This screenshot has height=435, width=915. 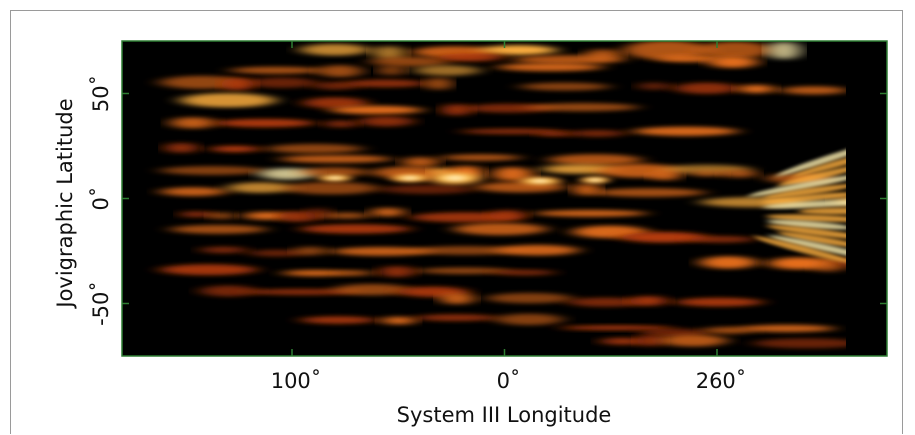 What do you see at coordinates (101, 199) in the screenshot?
I see `y-tick-label: 0˚` at bounding box center [101, 199].